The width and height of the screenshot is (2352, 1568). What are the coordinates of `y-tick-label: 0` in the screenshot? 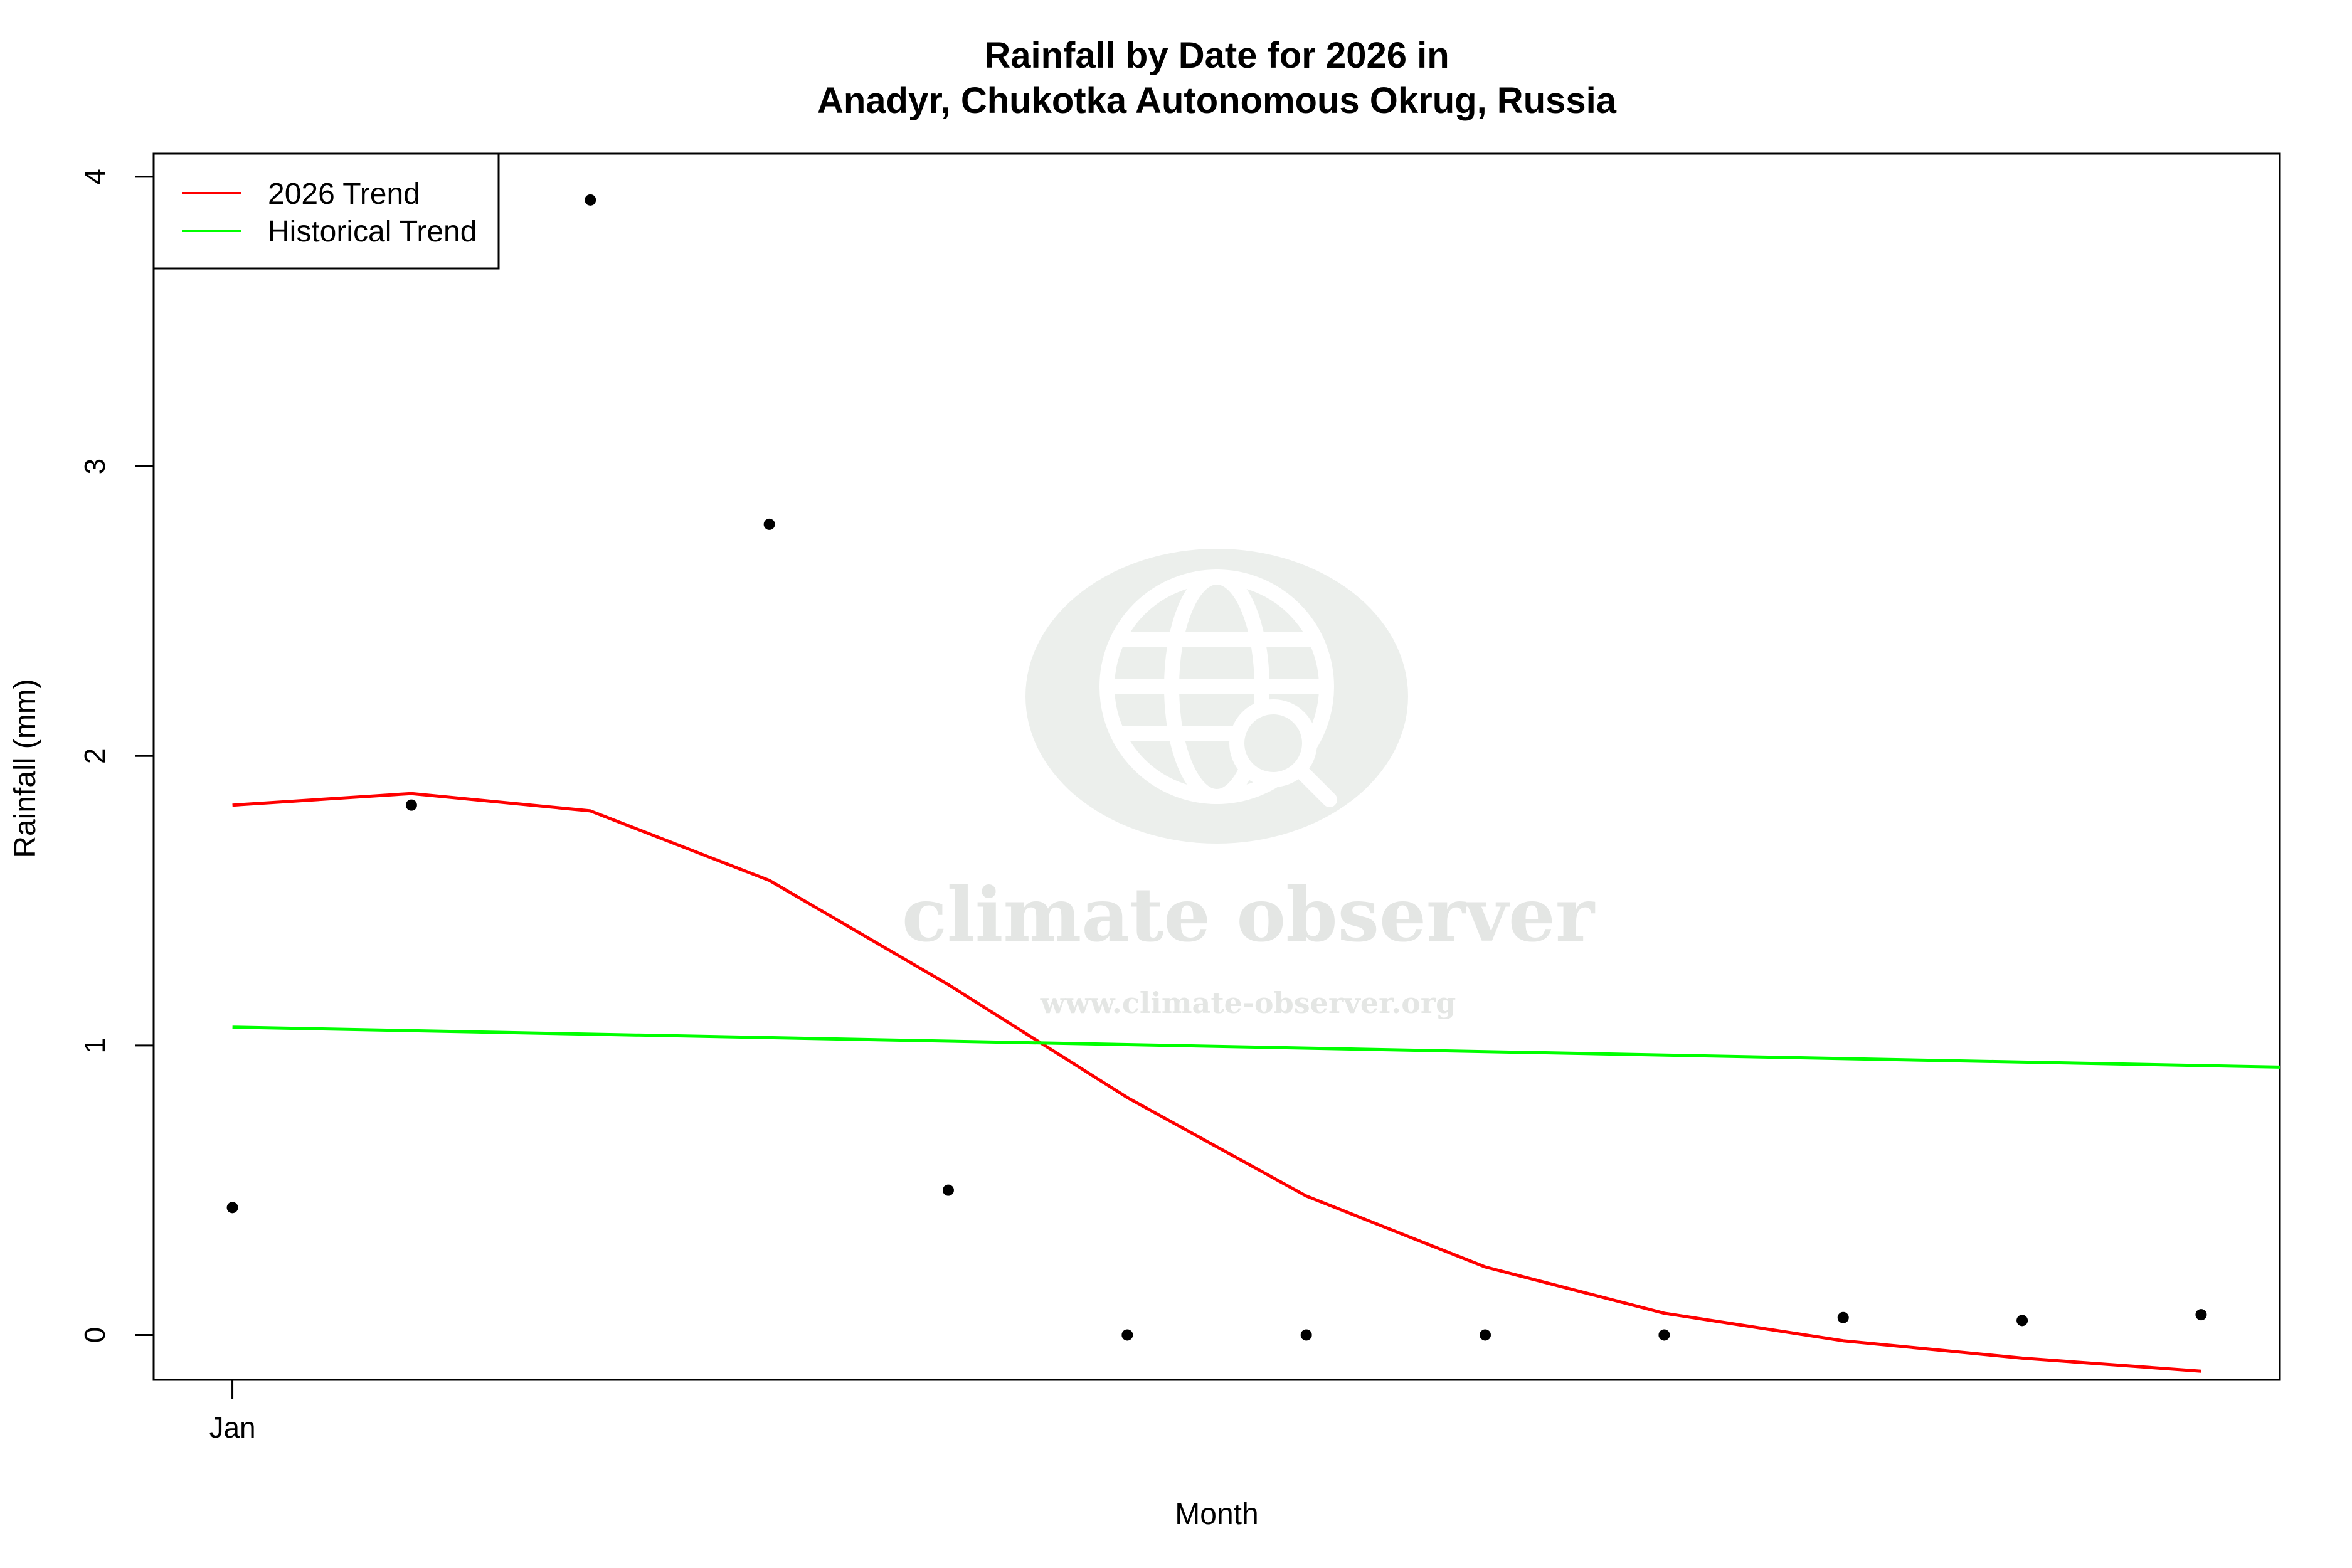 It's located at (94, 1335).